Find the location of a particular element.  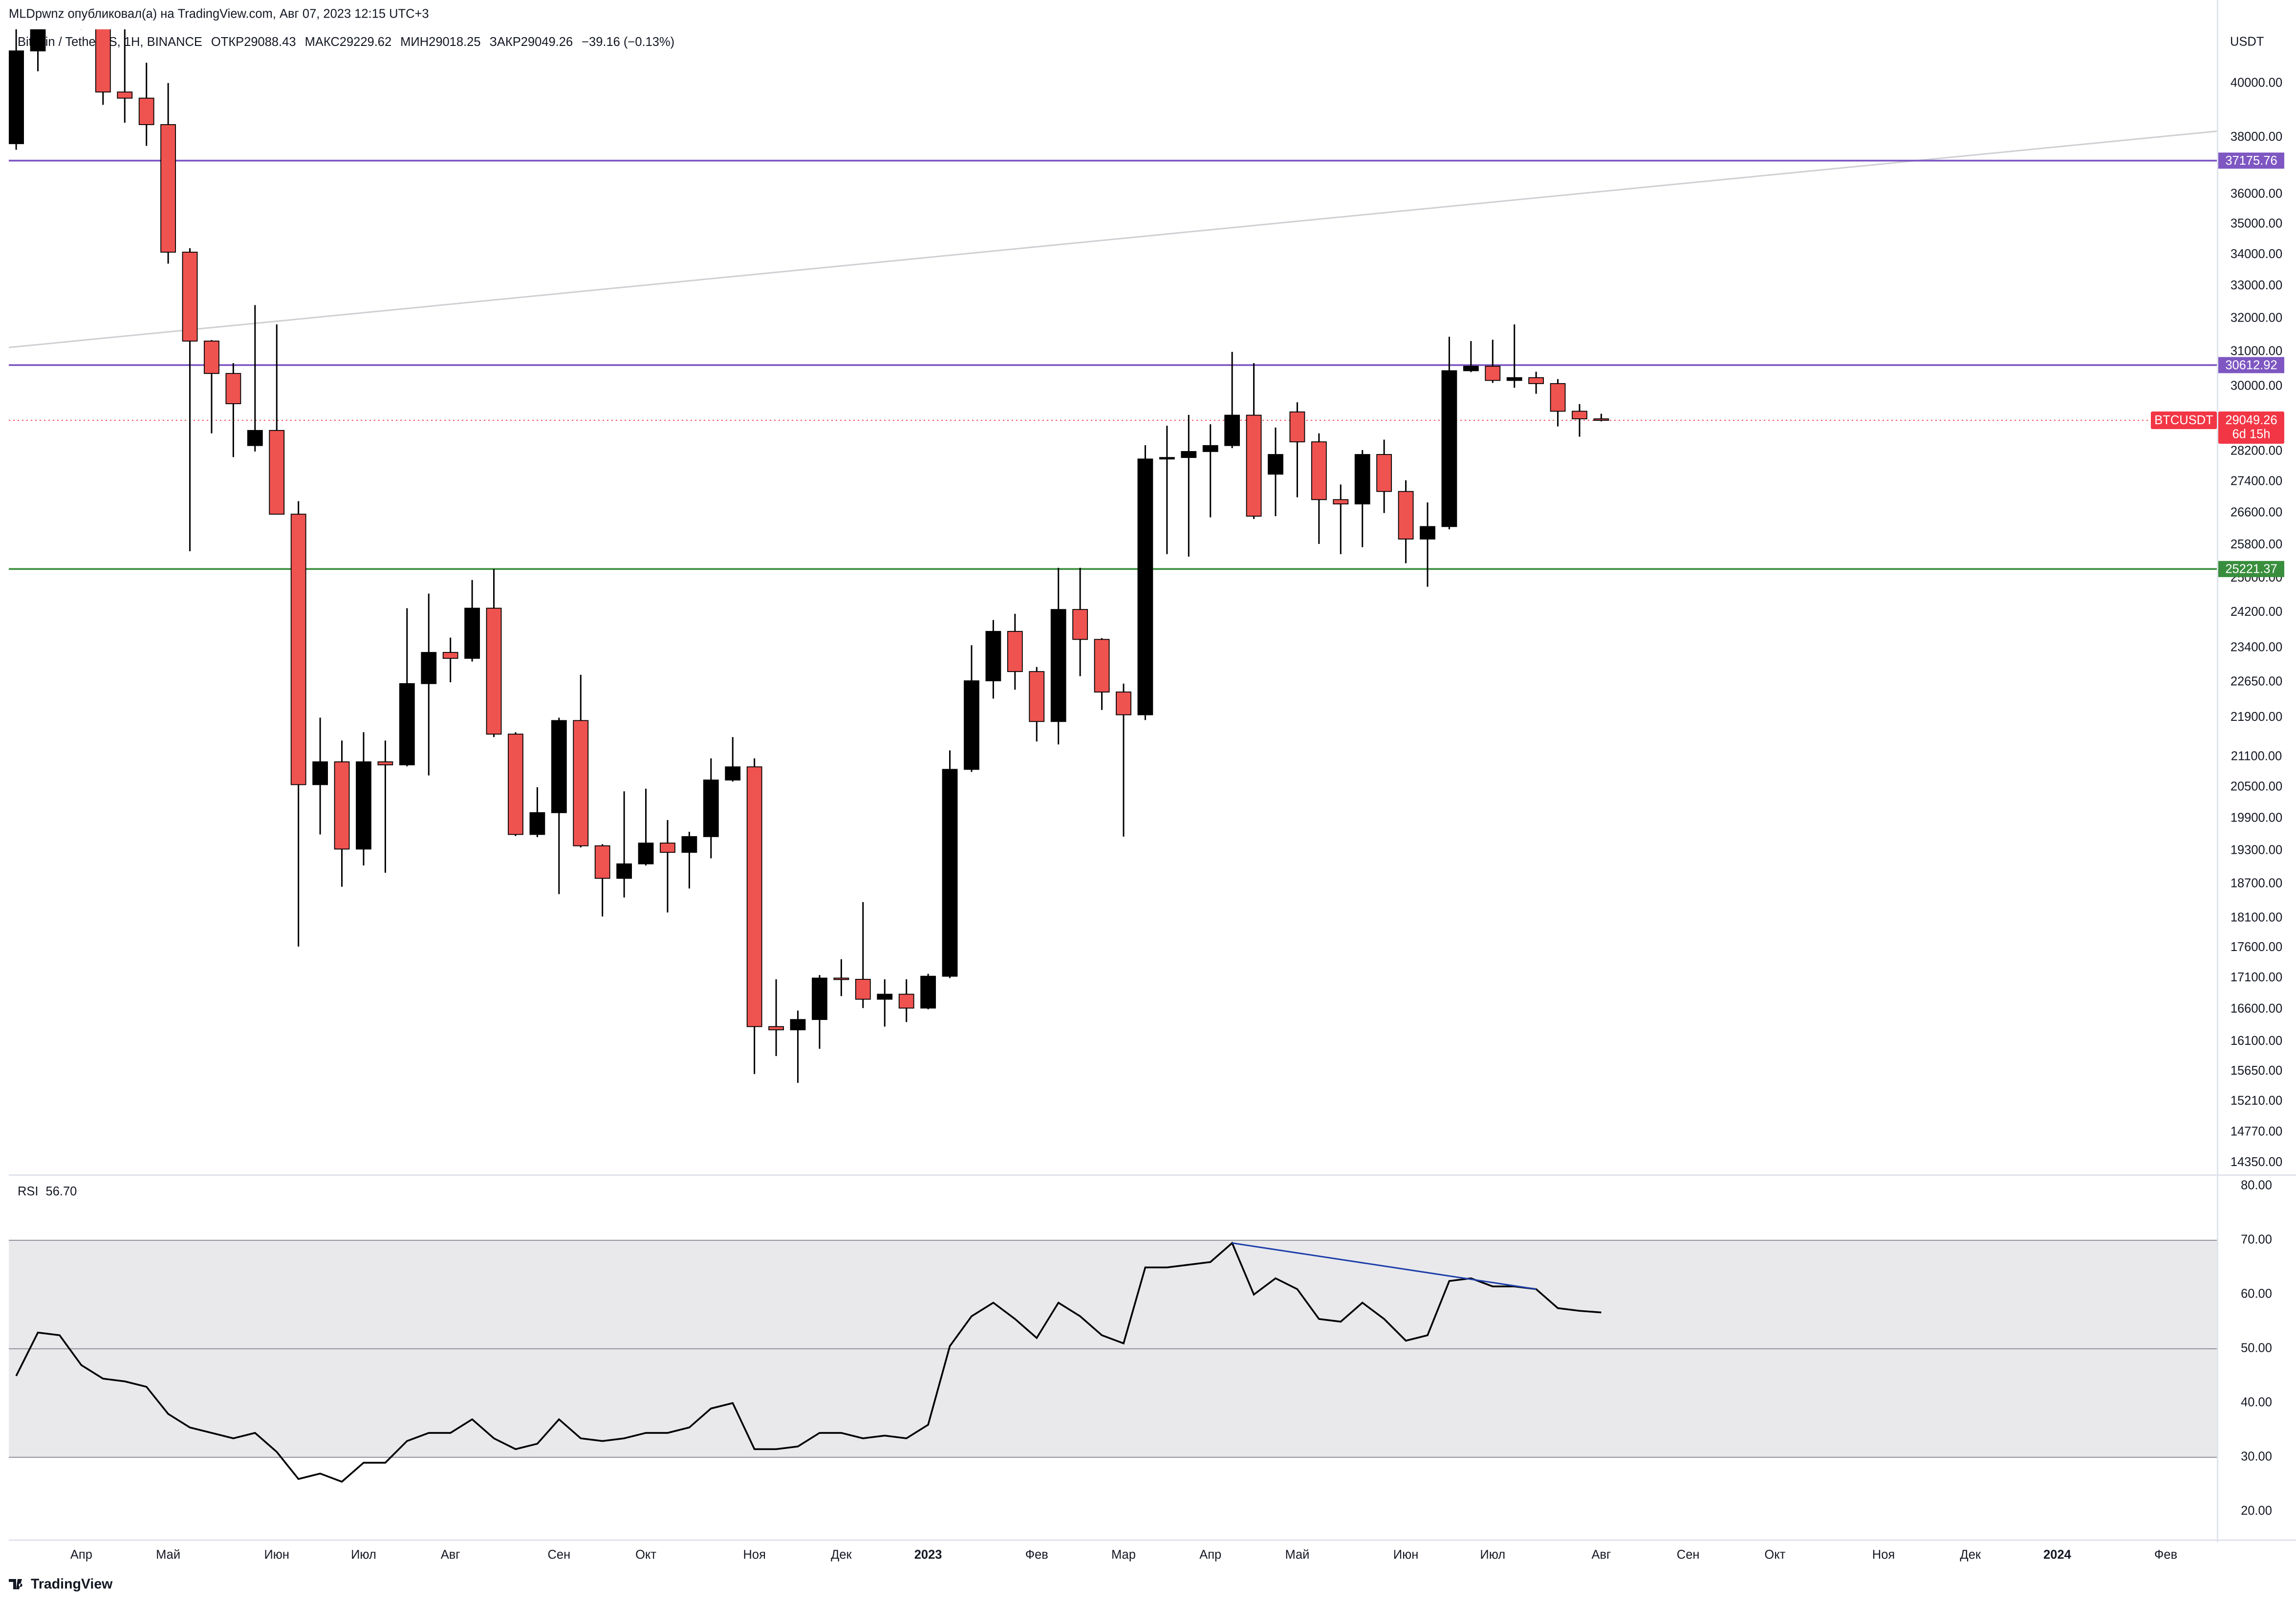

y-tick-label: 15650.00 is located at coordinates (2256, 1071).